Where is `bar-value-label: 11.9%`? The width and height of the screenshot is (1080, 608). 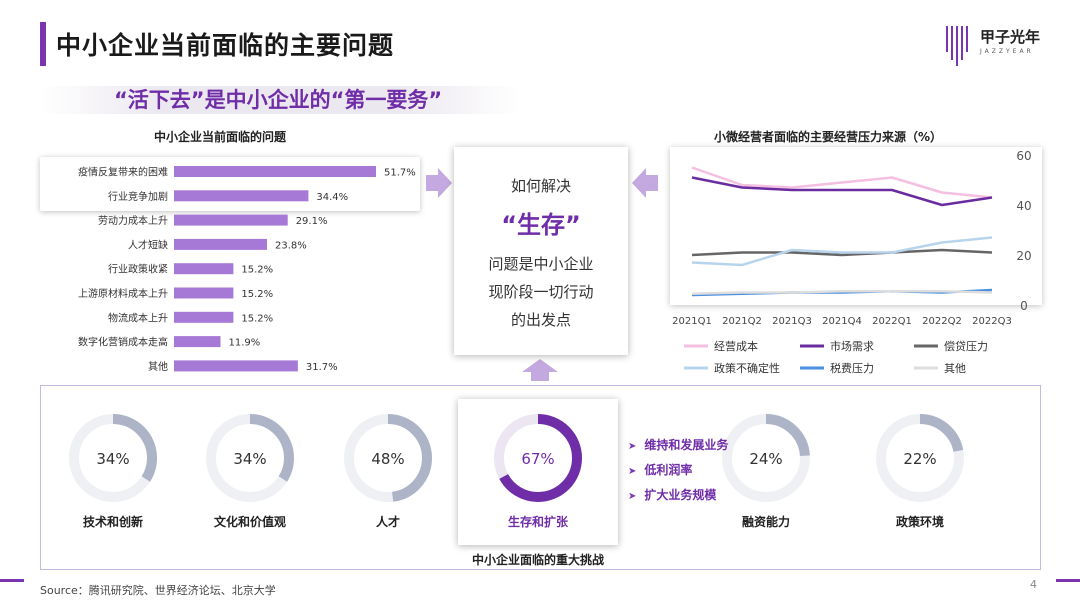
bar-value-label: 11.9% is located at coordinates (244, 343).